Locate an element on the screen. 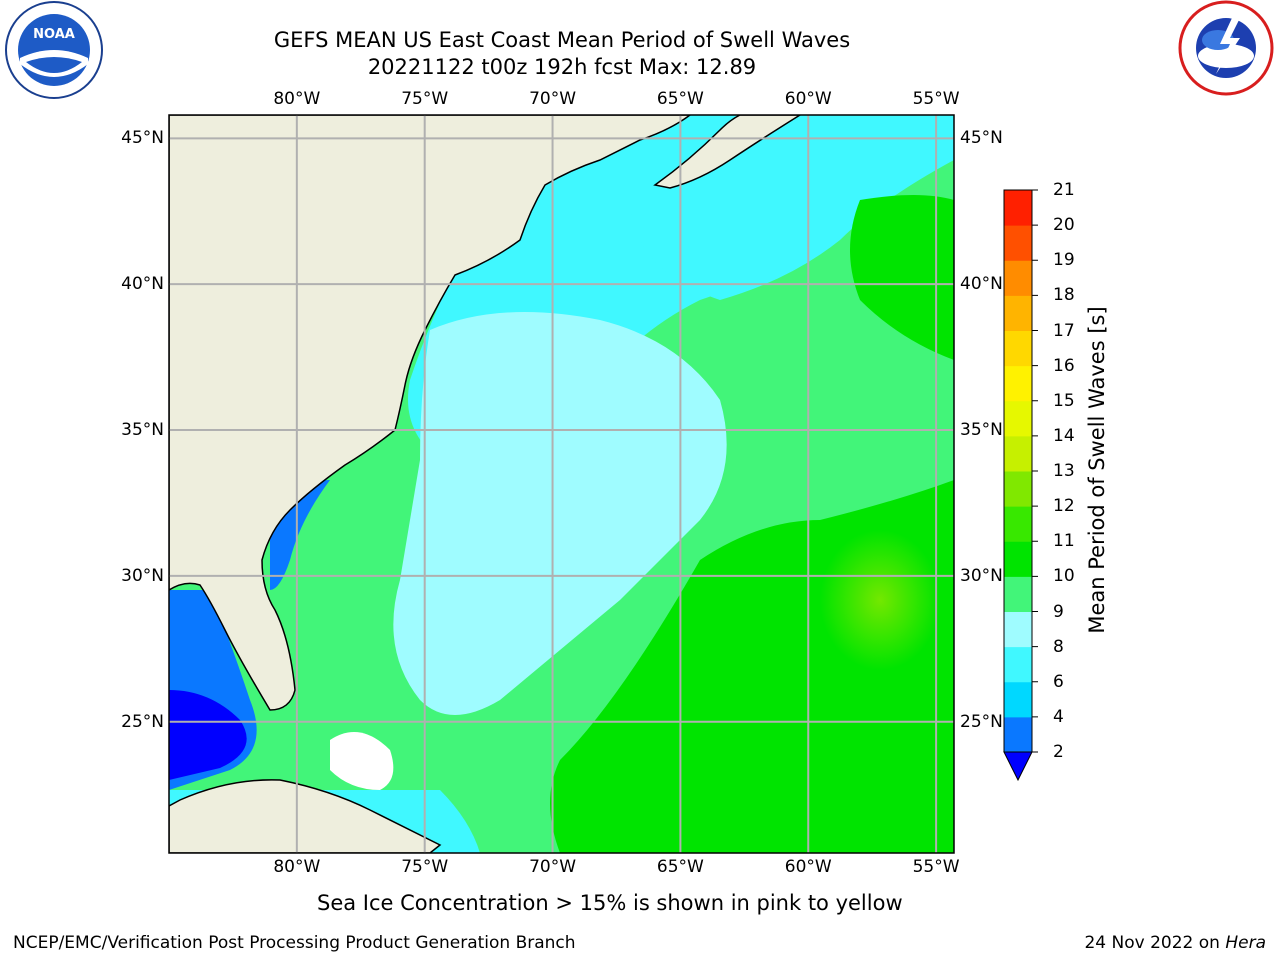 This screenshot has width=1280, height=960. colorbar-label: 16 is located at coordinates (1064, 365).